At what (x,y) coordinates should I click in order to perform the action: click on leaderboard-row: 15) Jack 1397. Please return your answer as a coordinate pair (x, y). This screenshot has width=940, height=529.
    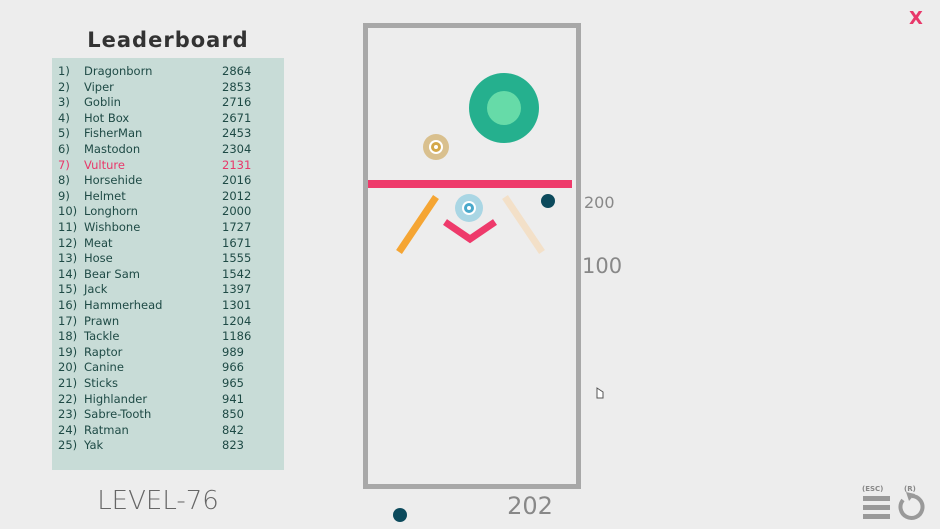
    Looking at the image, I should click on (168, 289).